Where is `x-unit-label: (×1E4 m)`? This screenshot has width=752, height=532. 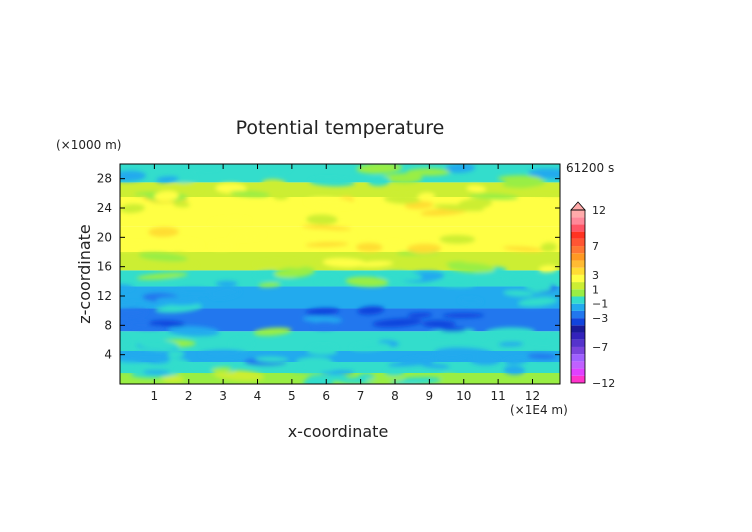
x-unit-label: (×1E4 m) is located at coordinates (539, 410).